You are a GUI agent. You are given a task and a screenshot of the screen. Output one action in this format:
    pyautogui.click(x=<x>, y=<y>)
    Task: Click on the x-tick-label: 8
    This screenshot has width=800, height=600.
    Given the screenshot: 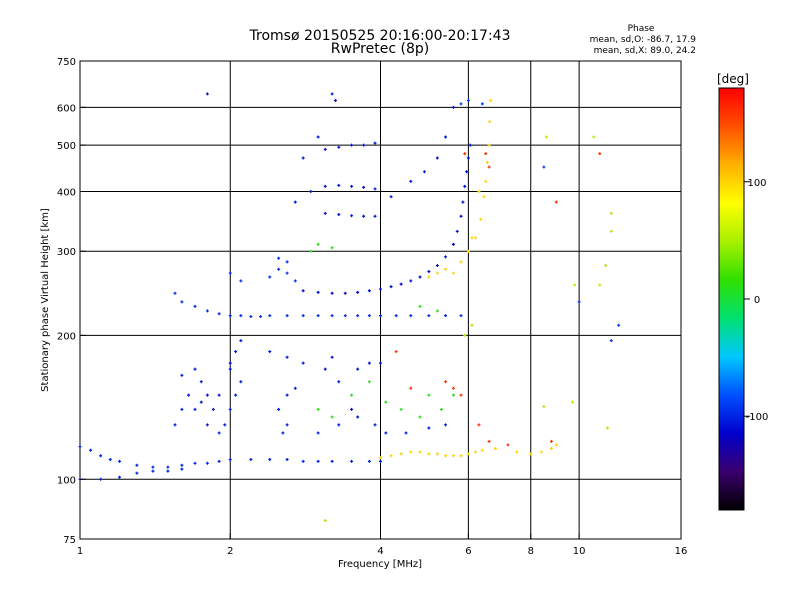 What is the action you would take?
    pyautogui.click(x=531, y=551)
    